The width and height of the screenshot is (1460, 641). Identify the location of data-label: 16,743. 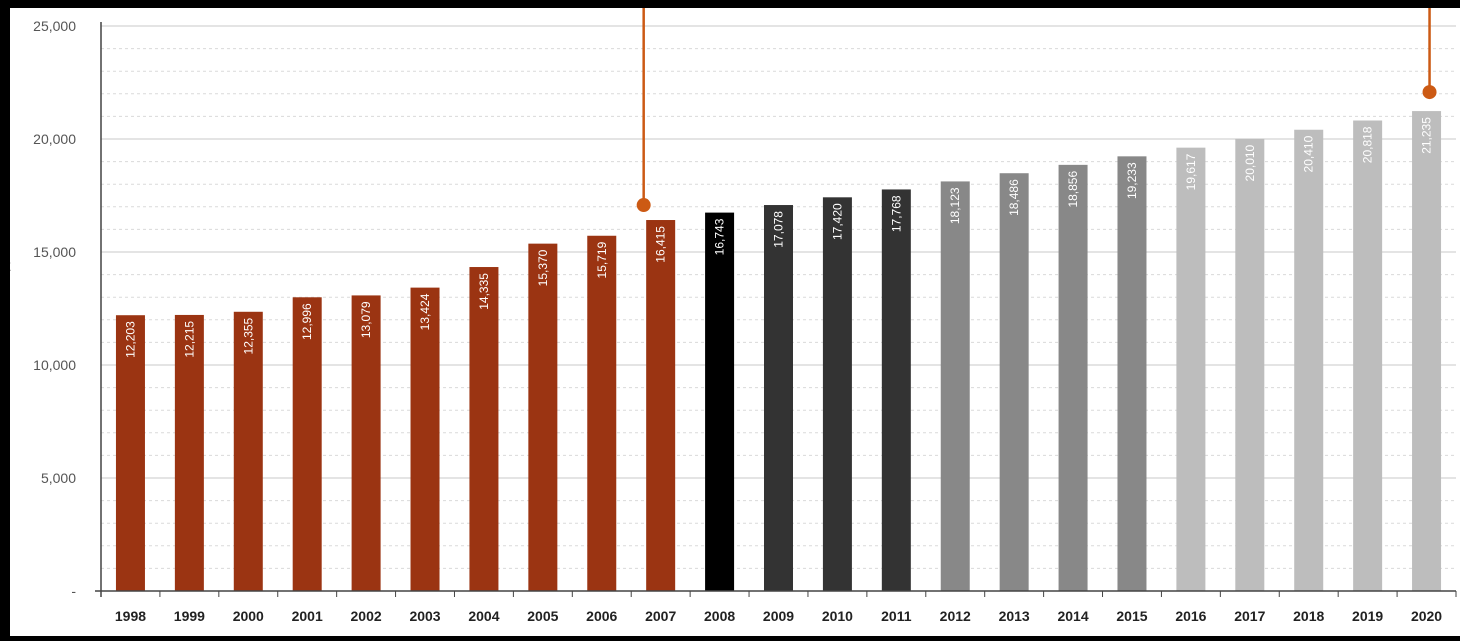
(720, 236).